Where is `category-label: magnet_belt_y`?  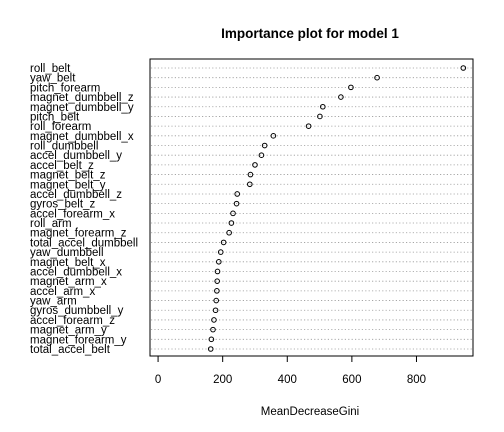 category-label: magnet_belt_y is located at coordinates (68, 185).